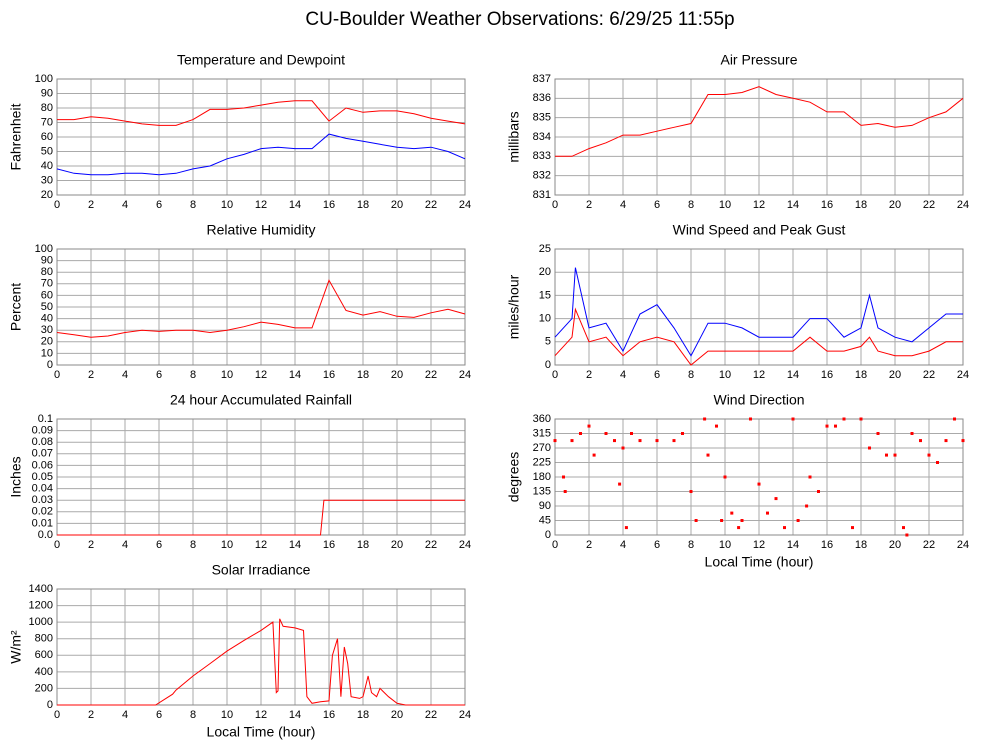 The image size is (1000, 745). Describe the element at coordinates (261, 570) in the screenshot. I see `chart-title: Solar Irradiance` at that location.